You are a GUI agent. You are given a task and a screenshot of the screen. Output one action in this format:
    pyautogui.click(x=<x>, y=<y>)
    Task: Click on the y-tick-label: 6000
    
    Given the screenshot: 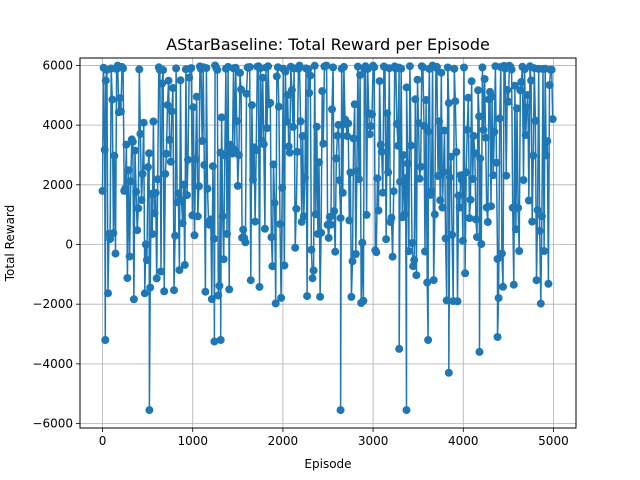 What is the action you would take?
    pyautogui.click(x=57, y=65)
    